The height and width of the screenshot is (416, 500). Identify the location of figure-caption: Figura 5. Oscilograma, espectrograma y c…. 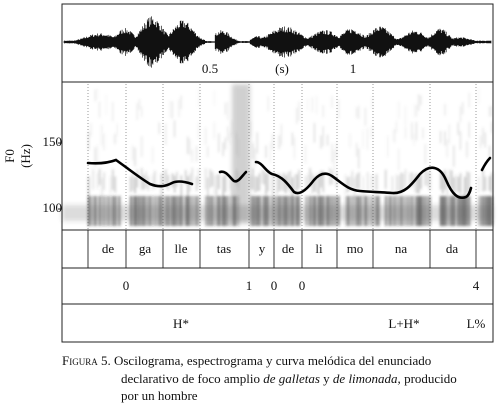
(277, 378).